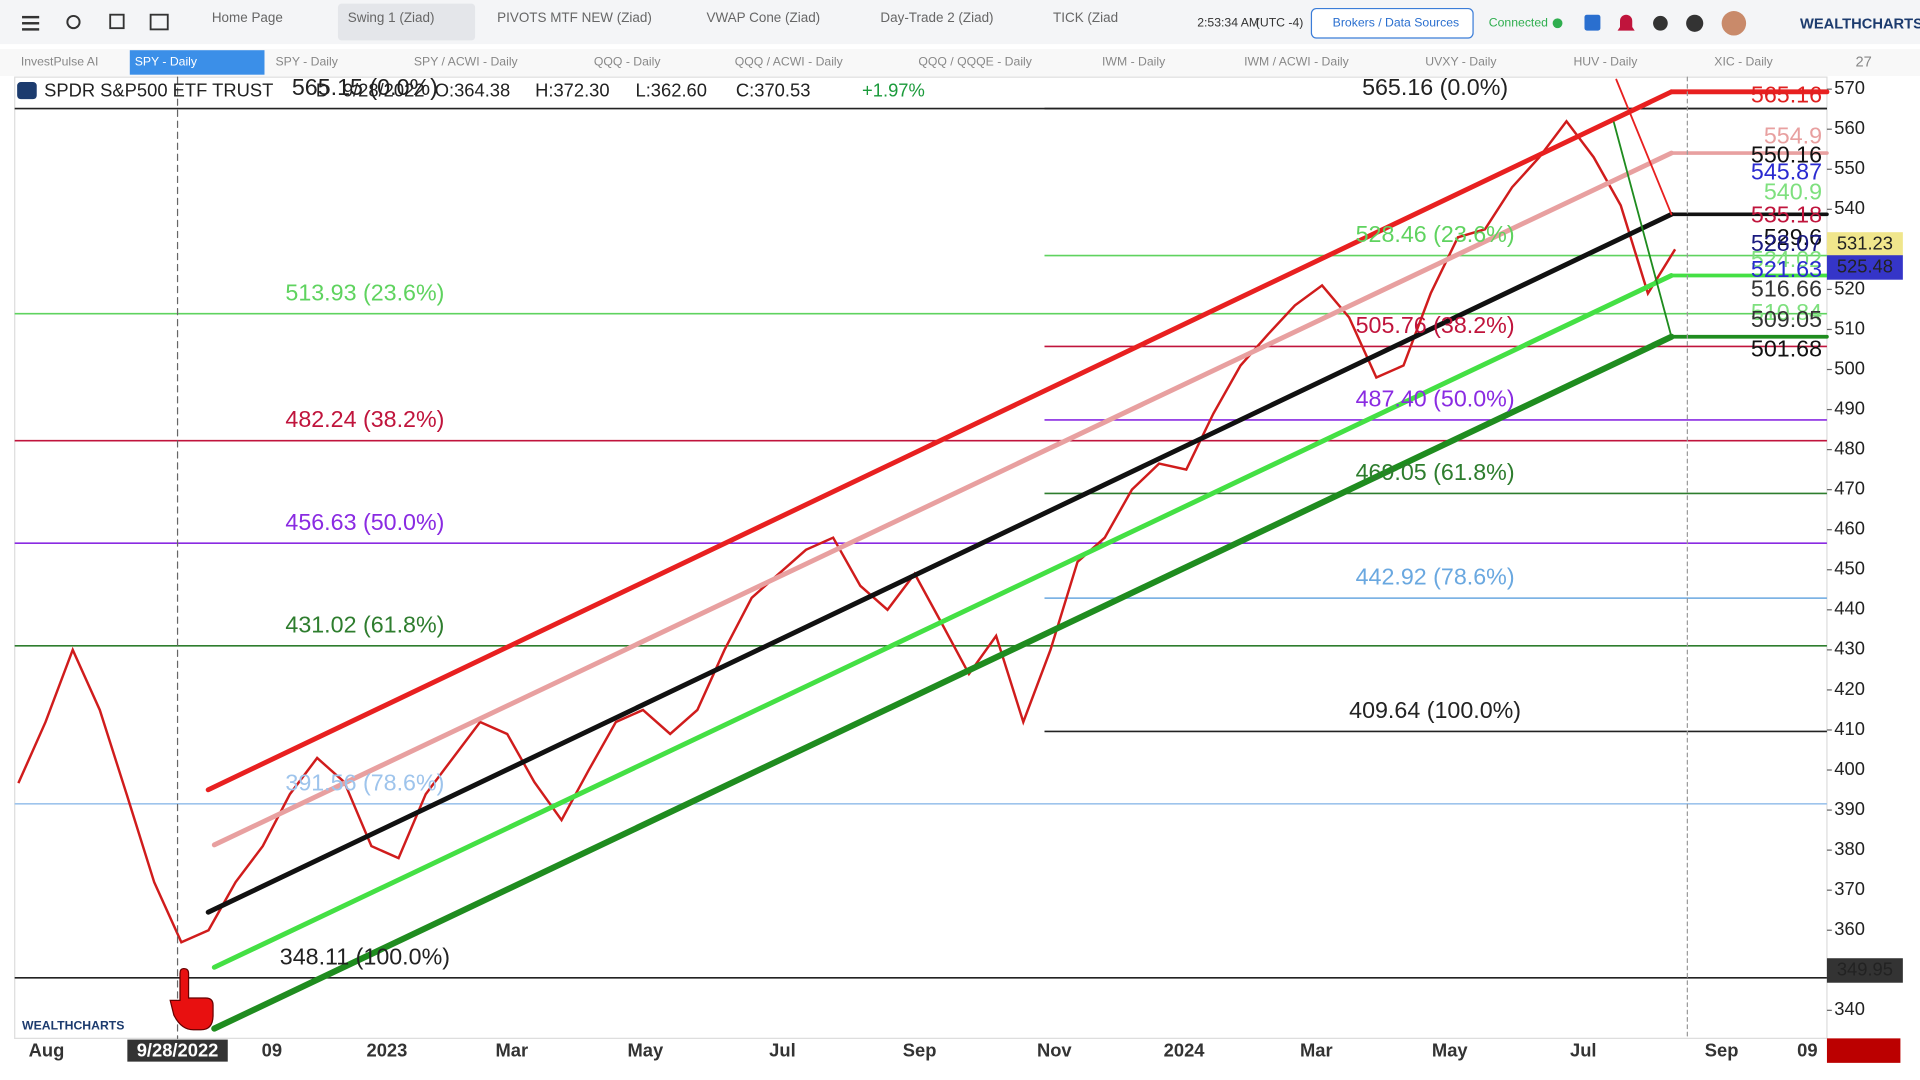  I want to click on chart-tab: QQQ - Daily, so click(627, 62).